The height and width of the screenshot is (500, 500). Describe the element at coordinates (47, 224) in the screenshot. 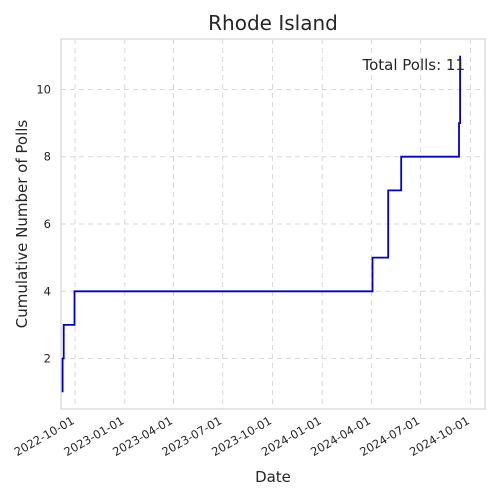

I see `y-tick-label: 6` at that location.